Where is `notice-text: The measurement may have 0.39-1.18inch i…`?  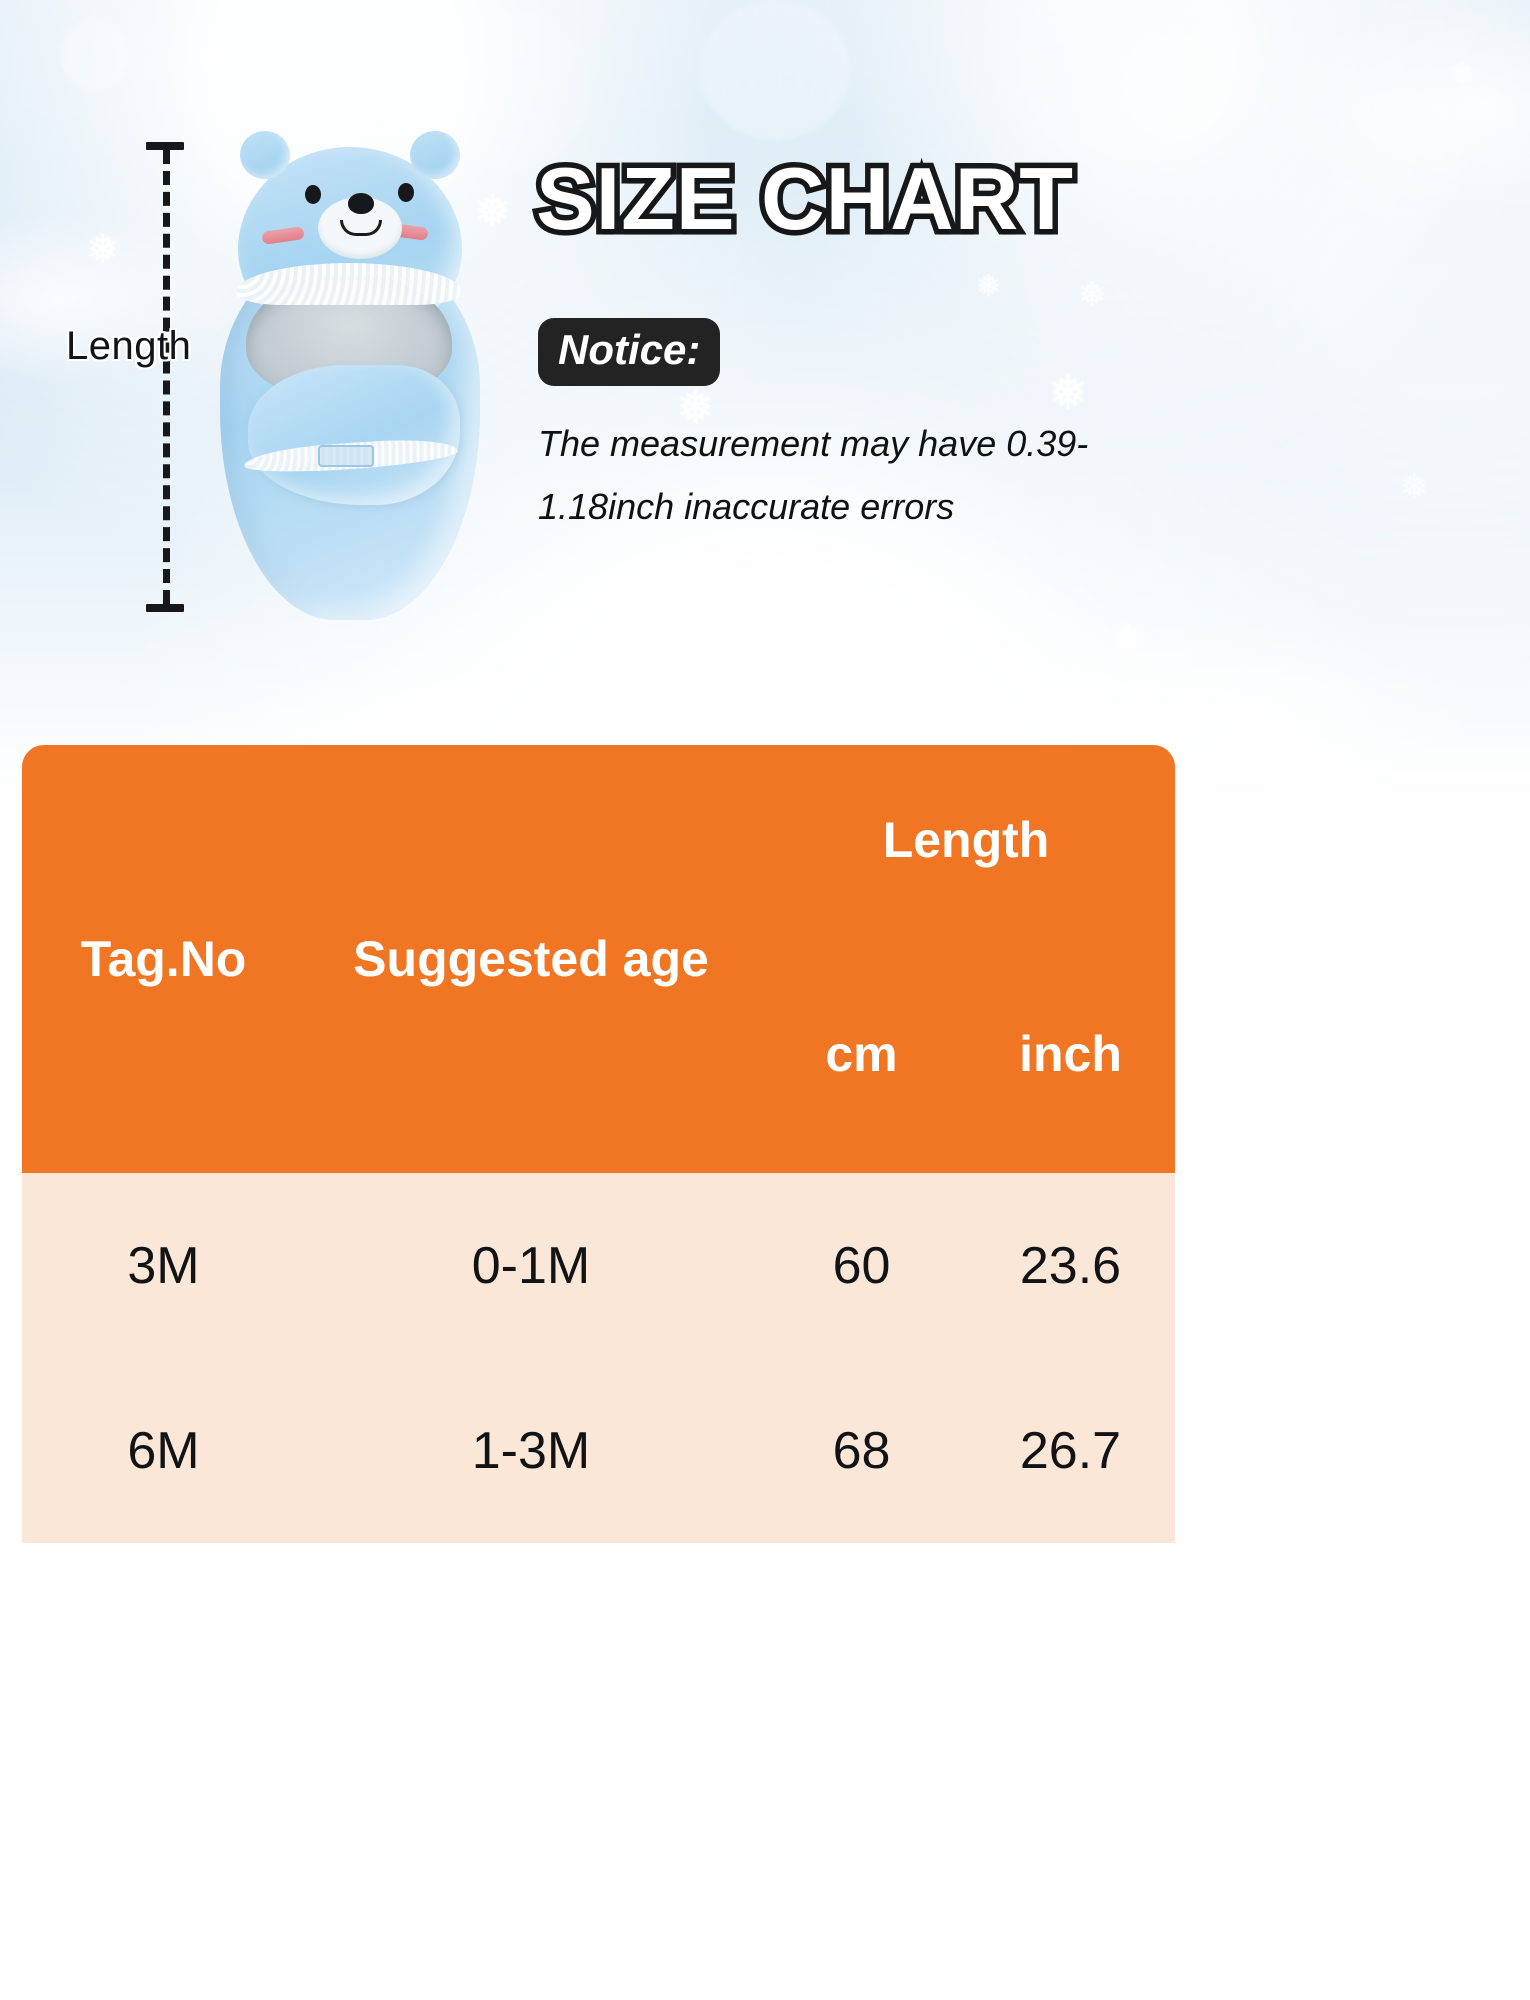
notice-text: The measurement may have 0.39-1.18inch i… is located at coordinates (813, 475).